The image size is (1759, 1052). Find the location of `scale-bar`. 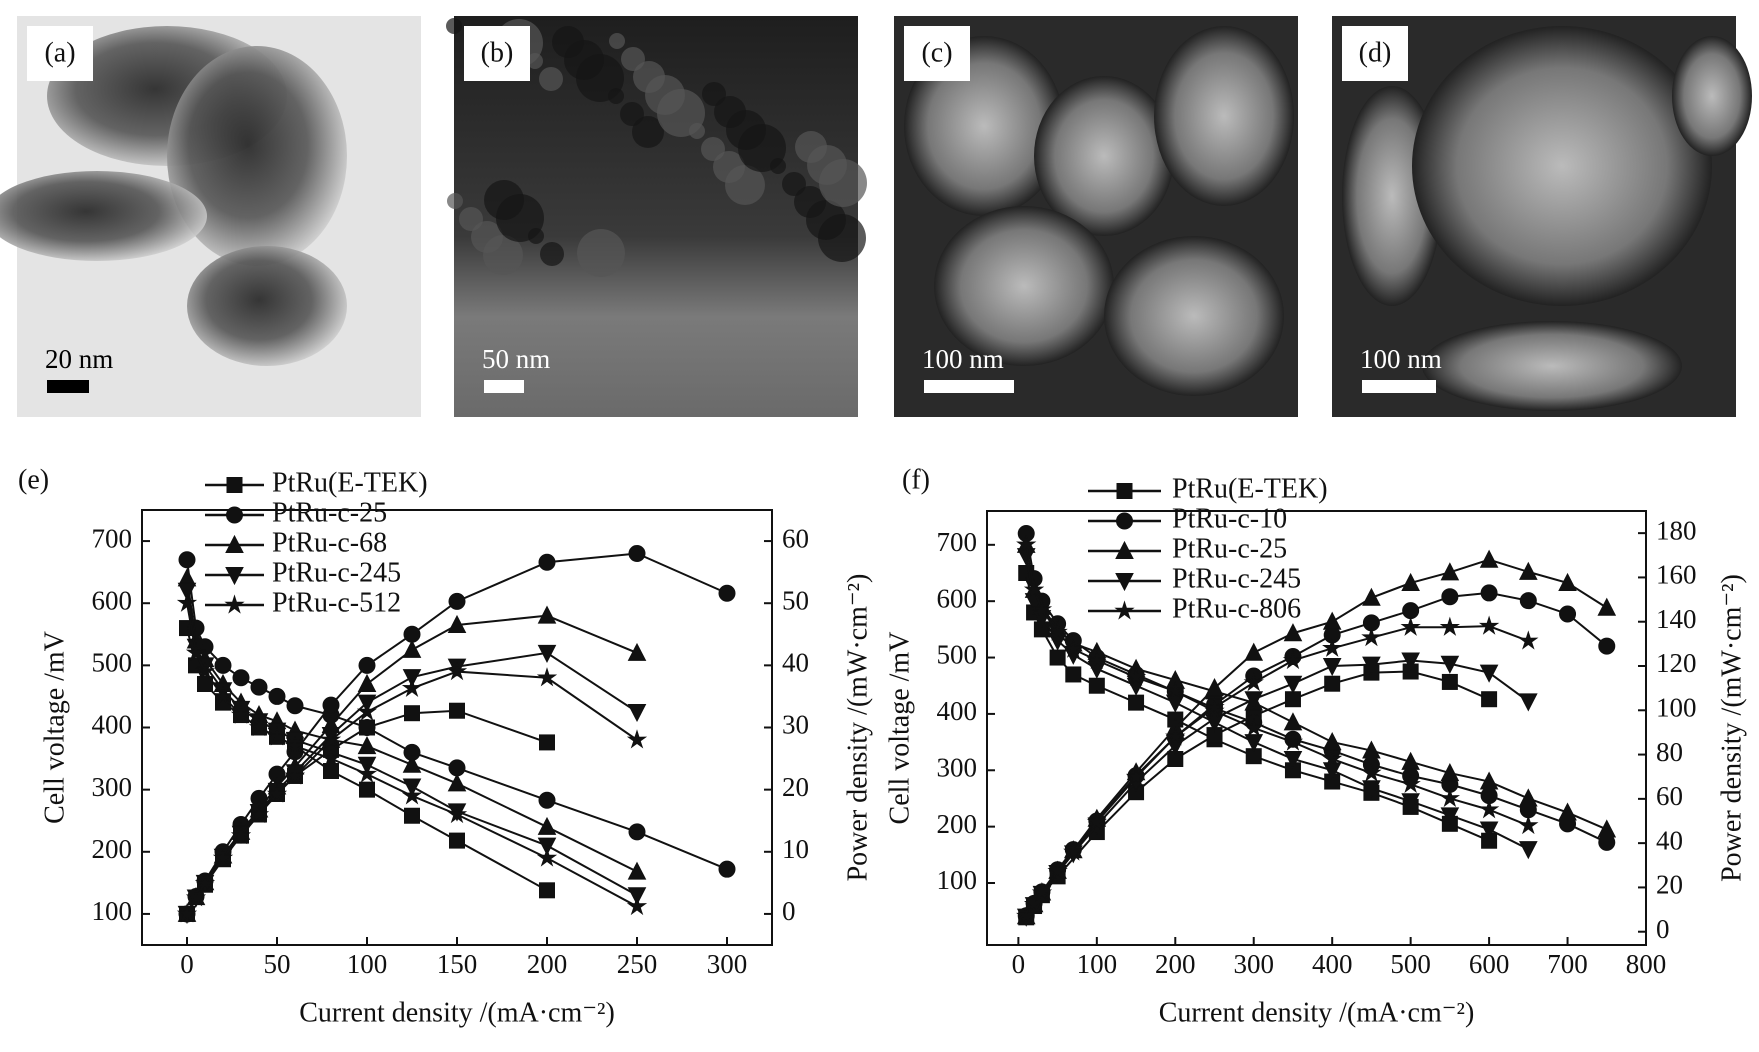

scale-bar is located at coordinates (504, 386).